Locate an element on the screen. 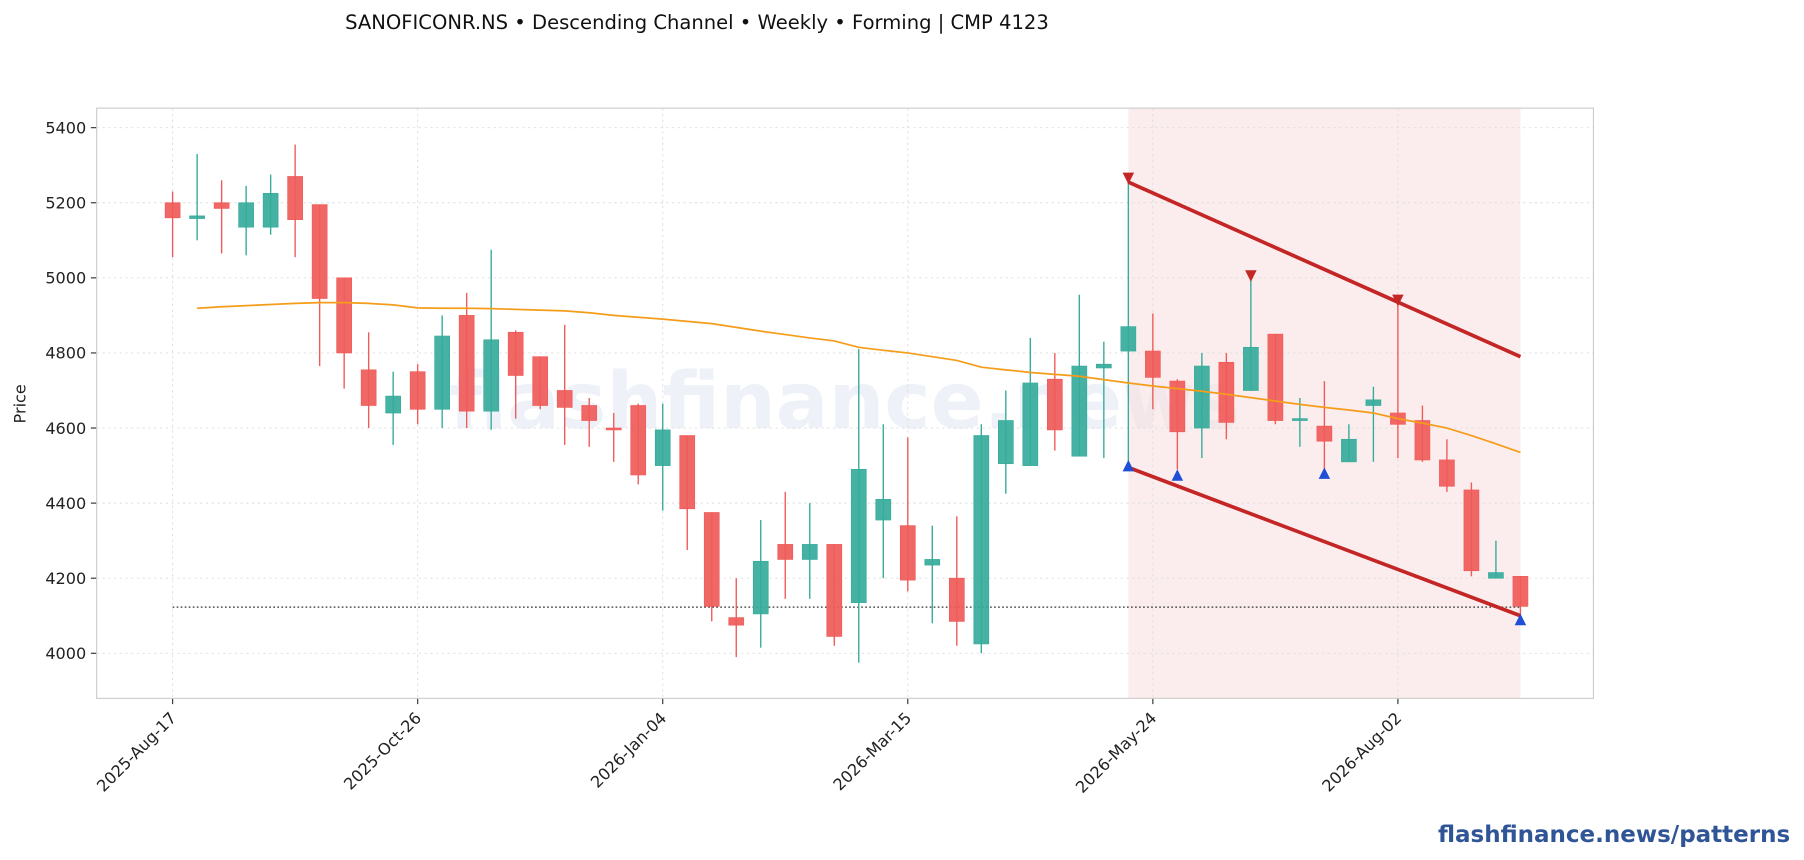  y-tick-label: 4000 is located at coordinates (65, 653).